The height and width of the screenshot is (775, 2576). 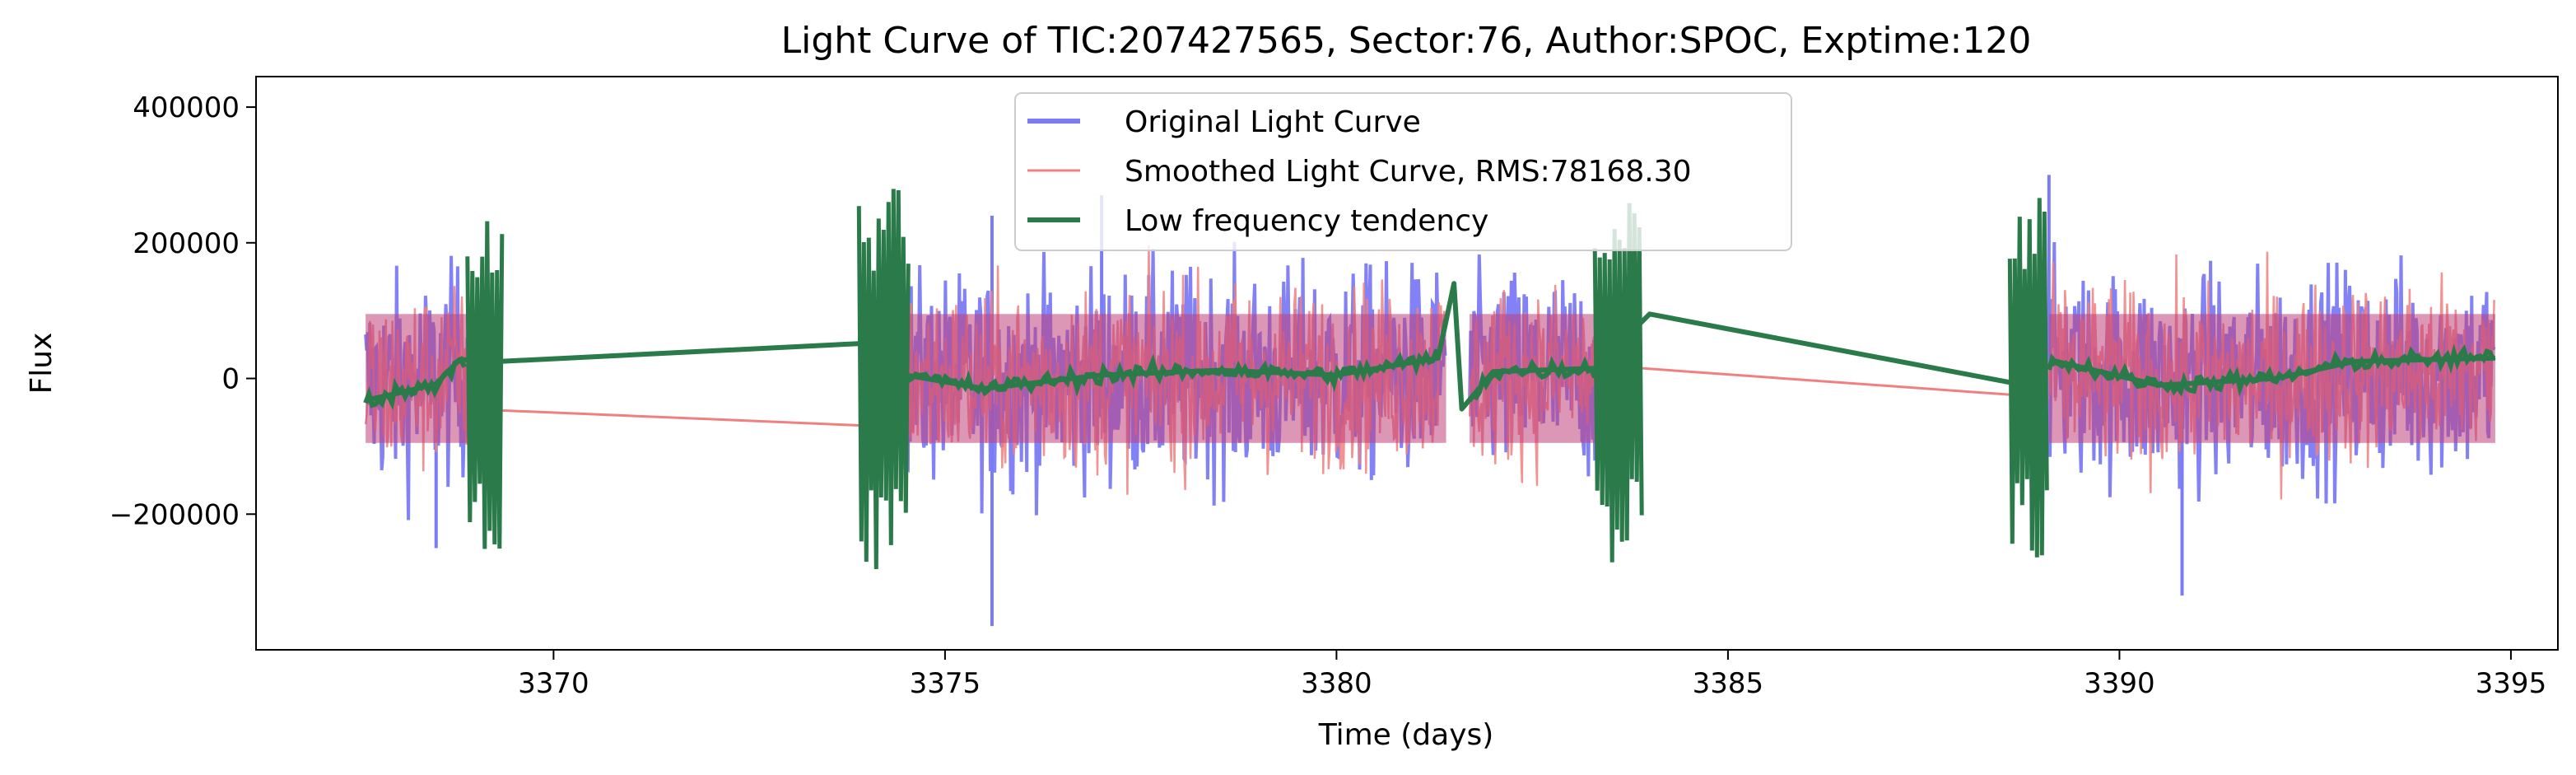 What do you see at coordinates (2119, 683) in the screenshot?
I see `x-tick-label: 3390` at bounding box center [2119, 683].